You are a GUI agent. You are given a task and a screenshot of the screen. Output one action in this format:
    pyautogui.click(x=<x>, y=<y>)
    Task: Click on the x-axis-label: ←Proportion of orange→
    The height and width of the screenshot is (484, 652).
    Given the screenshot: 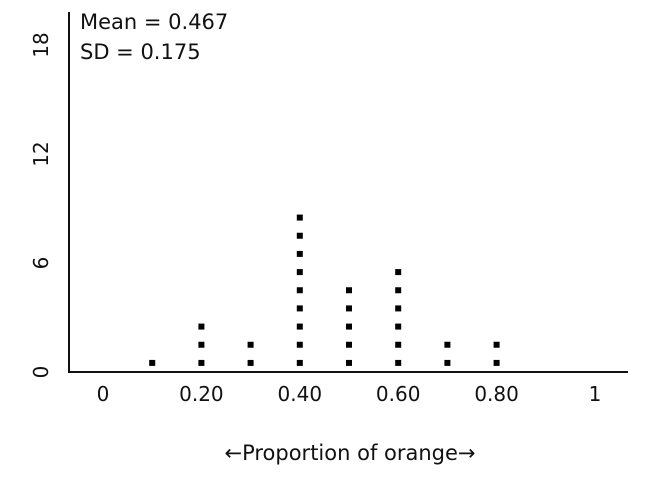 What is the action you would take?
    pyautogui.click(x=350, y=453)
    